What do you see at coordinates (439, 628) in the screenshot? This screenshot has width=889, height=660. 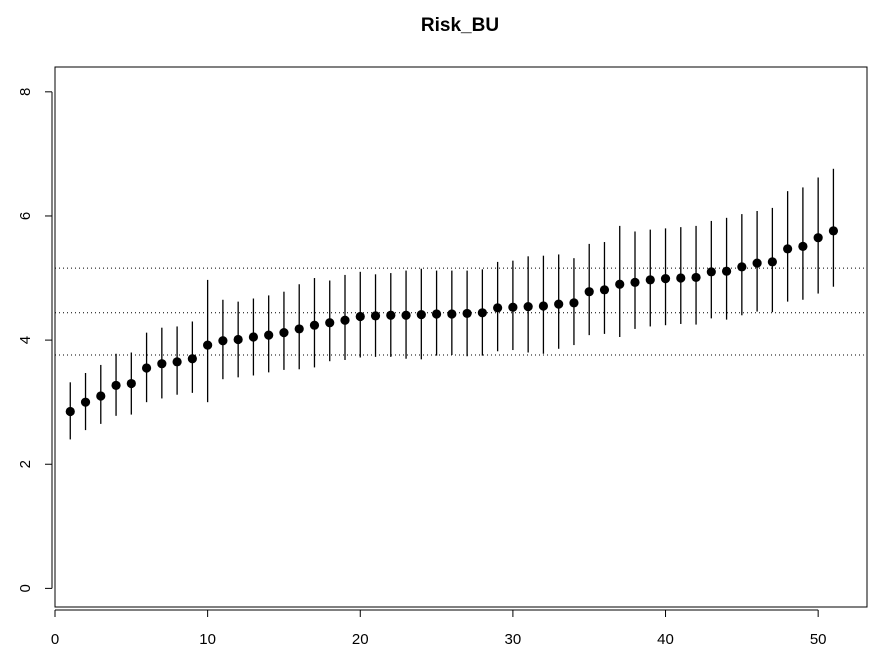 I see `x-axis: 0 10 20 30 40 50` at bounding box center [439, 628].